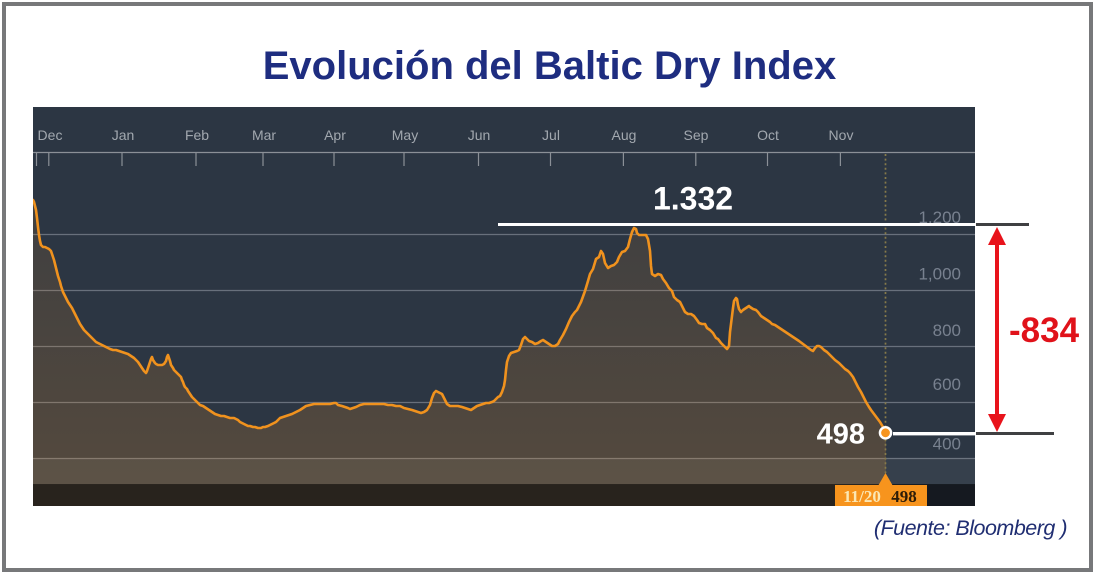 The width and height of the screenshot is (1099, 580). Describe the element at coordinates (939, 274) in the screenshot. I see `svg-text: 1,000` at that location.